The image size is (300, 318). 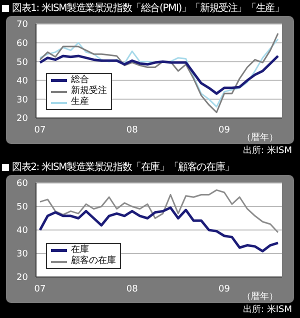 What do you see at coordinates (148, 8) in the screenshot?
I see `chart-title: 図表1: 米ISM製造業景況指数「総合(PMI)」「新規受注」「生産」` at bounding box center [148, 8].